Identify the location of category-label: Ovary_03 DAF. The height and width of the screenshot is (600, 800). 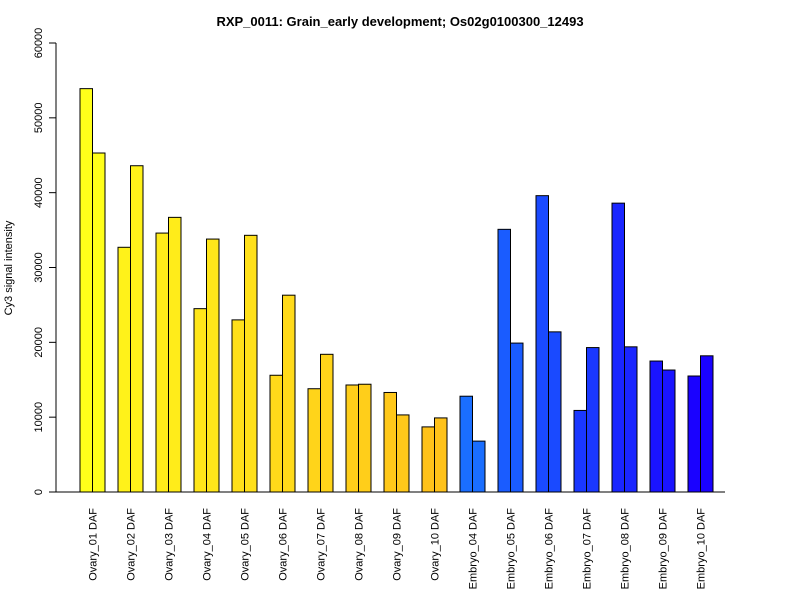
(170, 544).